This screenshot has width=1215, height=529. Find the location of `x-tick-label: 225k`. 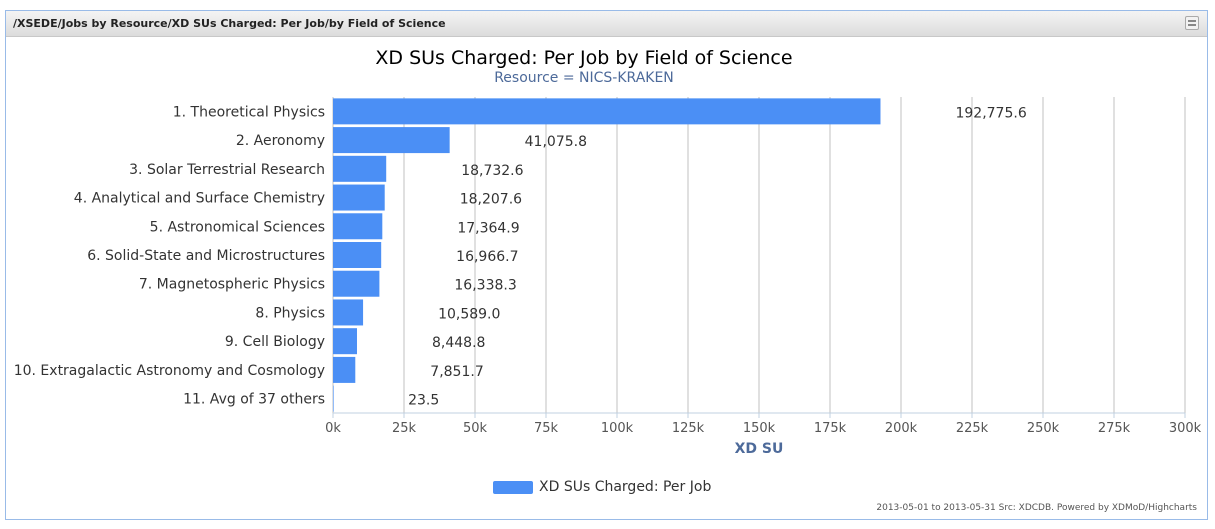

x-tick-label: 225k is located at coordinates (972, 428).